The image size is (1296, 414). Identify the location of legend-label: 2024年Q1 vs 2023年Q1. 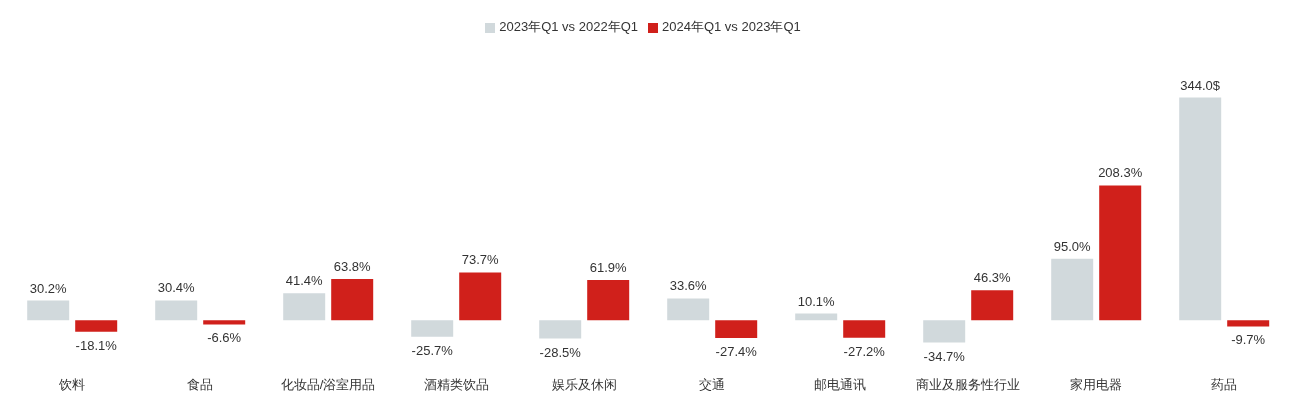
(731, 26).